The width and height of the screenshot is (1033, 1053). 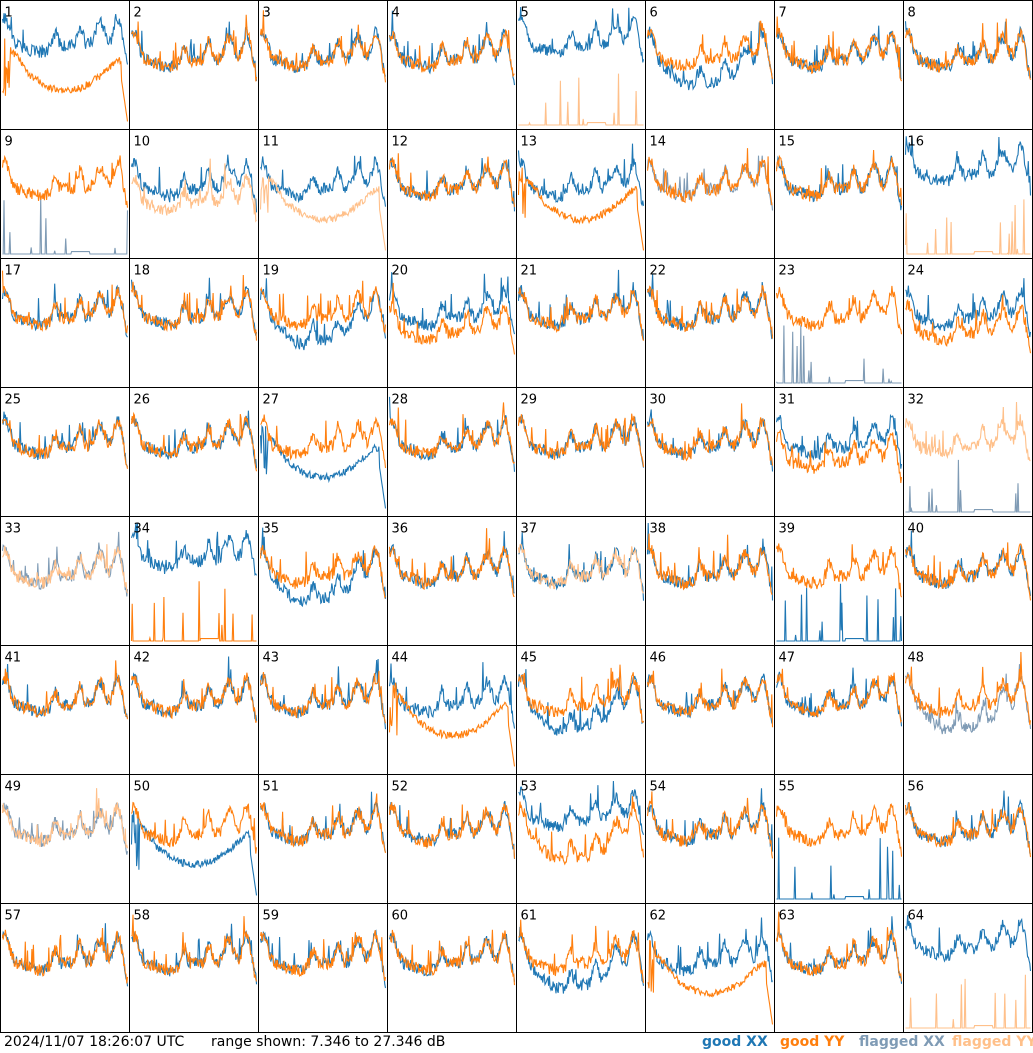 What do you see at coordinates (138, 13) in the screenshot?
I see `panel-label: 2` at bounding box center [138, 13].